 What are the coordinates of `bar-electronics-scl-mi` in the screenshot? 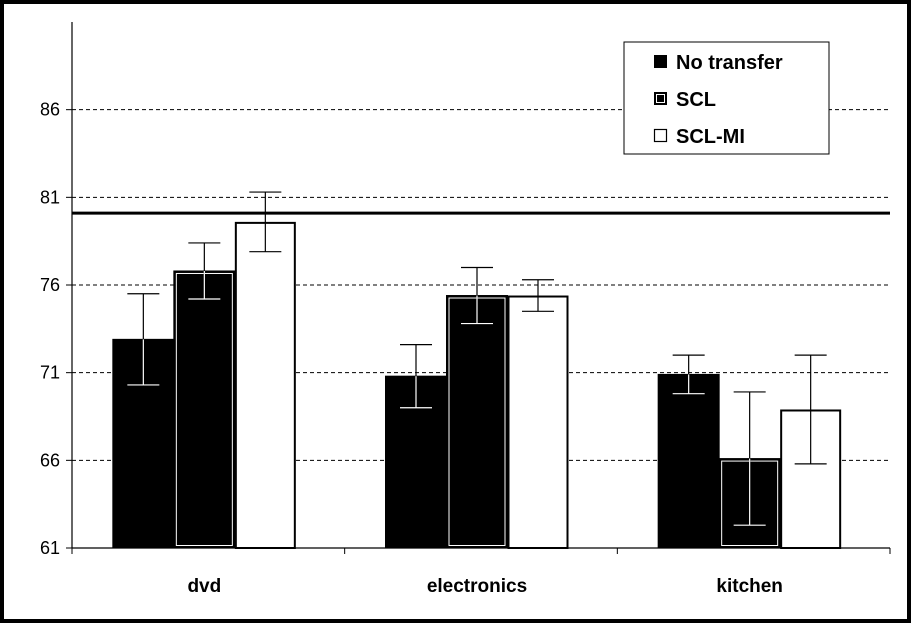 It's located at (538, 414).